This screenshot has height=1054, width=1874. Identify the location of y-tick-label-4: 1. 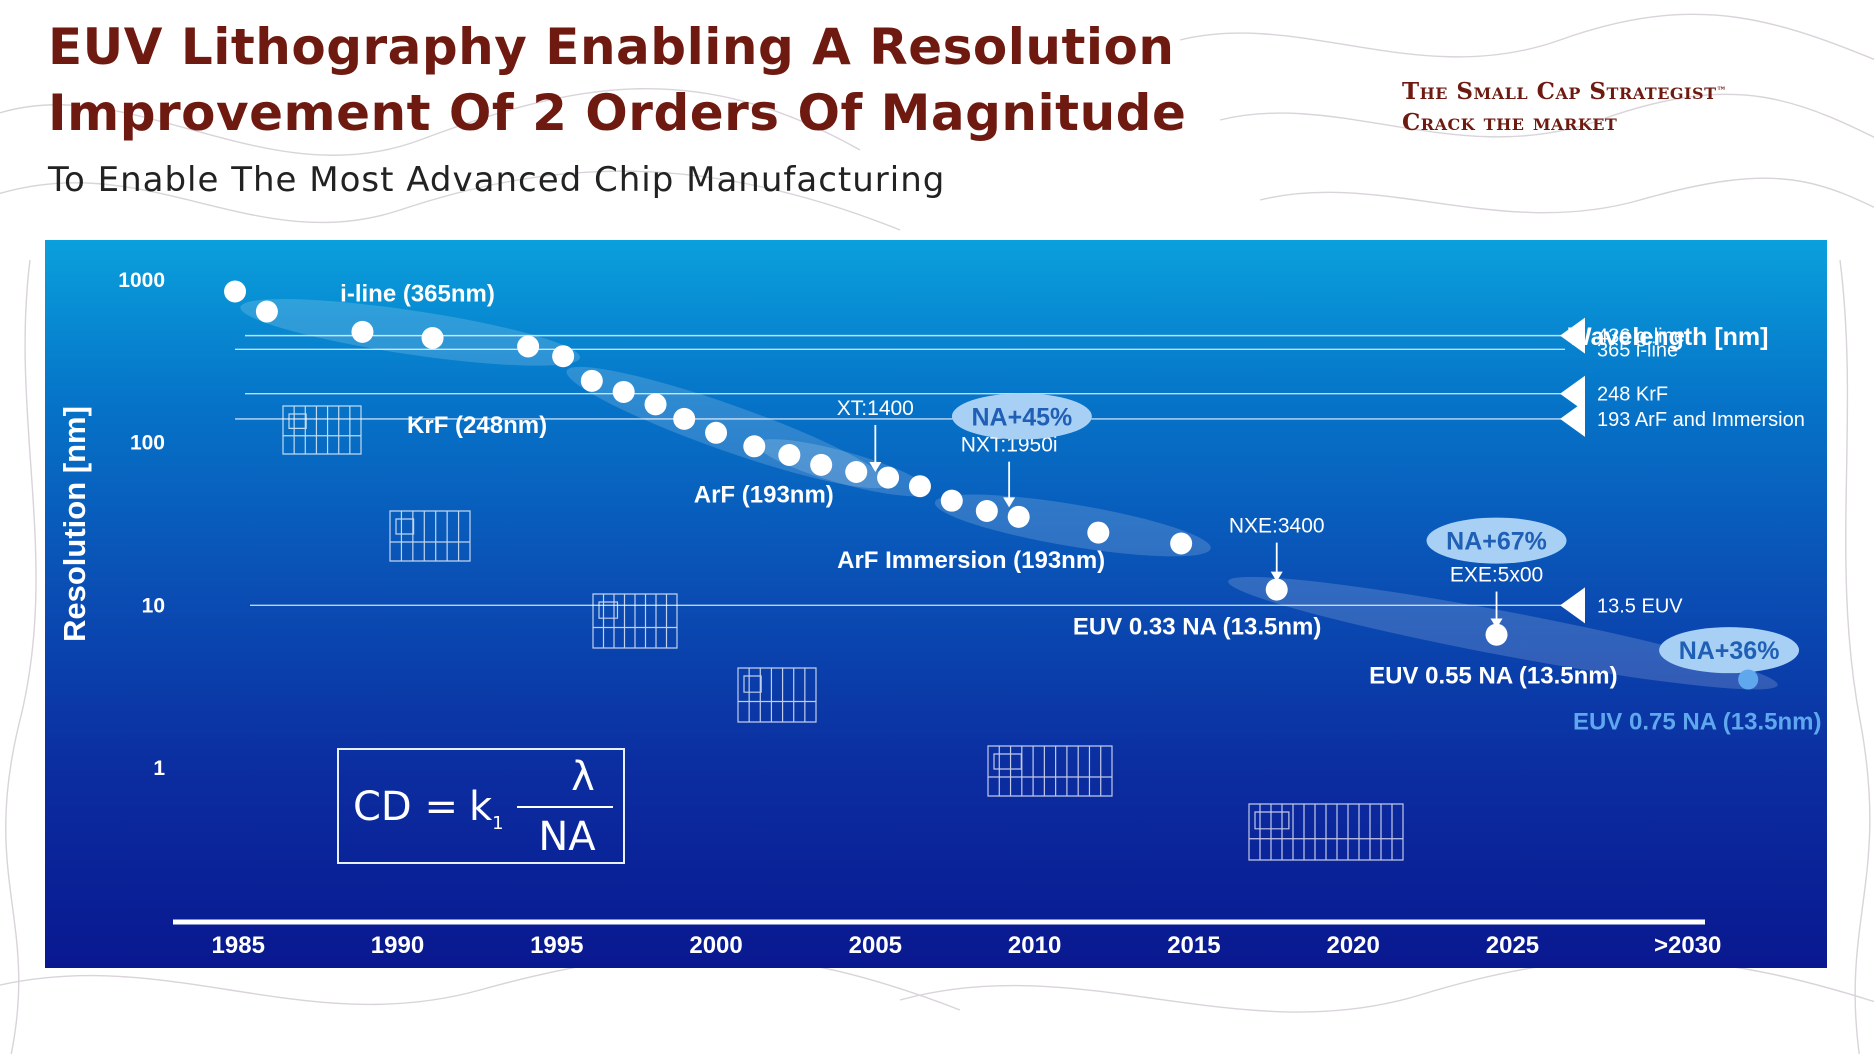
(159, 768).